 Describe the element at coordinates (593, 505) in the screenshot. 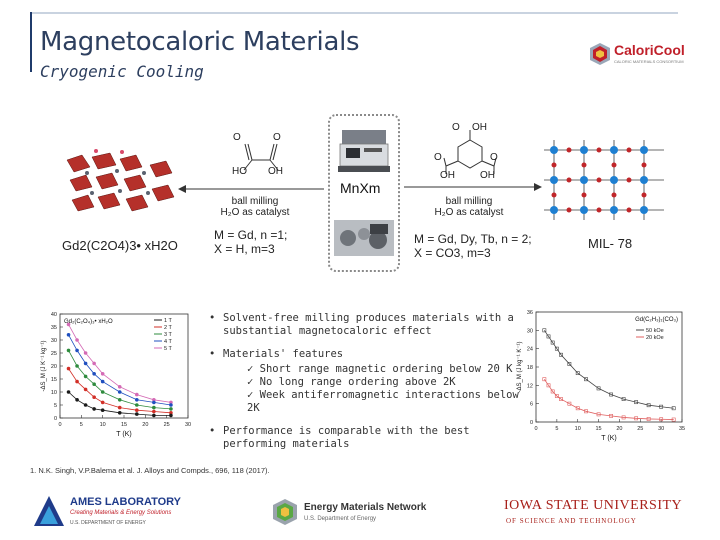

I see `isu-name: IOWA STATE UNIVERSITY` at that location.